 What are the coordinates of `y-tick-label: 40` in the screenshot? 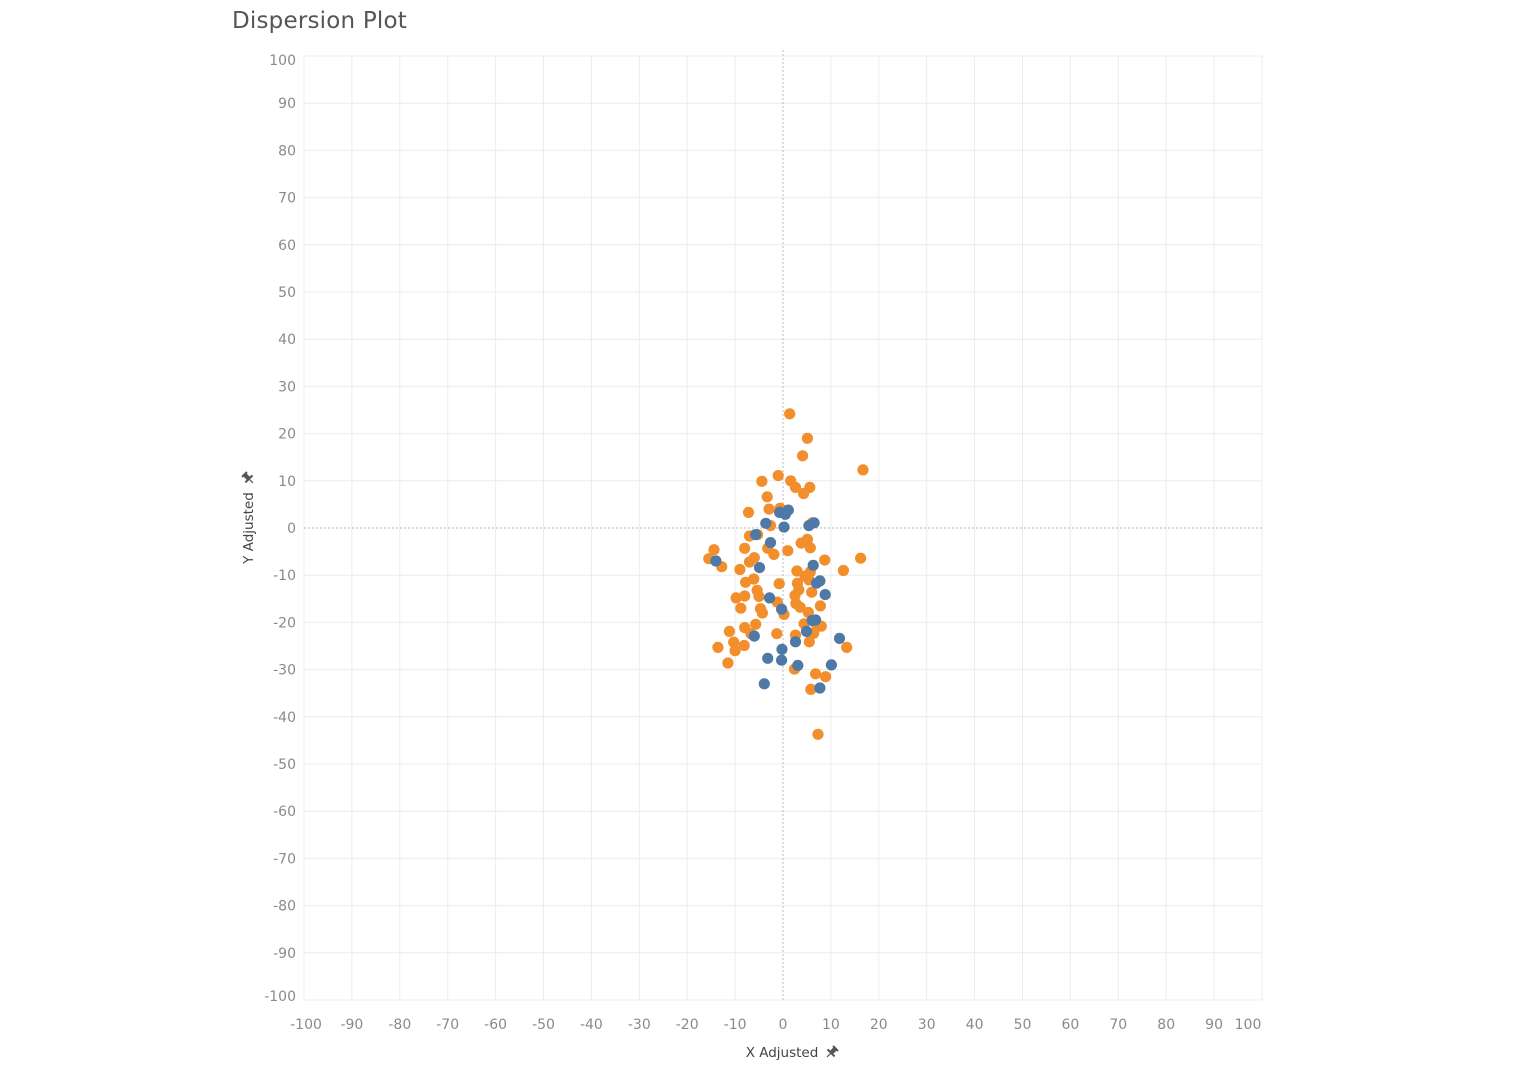 It's located at (287, 340).